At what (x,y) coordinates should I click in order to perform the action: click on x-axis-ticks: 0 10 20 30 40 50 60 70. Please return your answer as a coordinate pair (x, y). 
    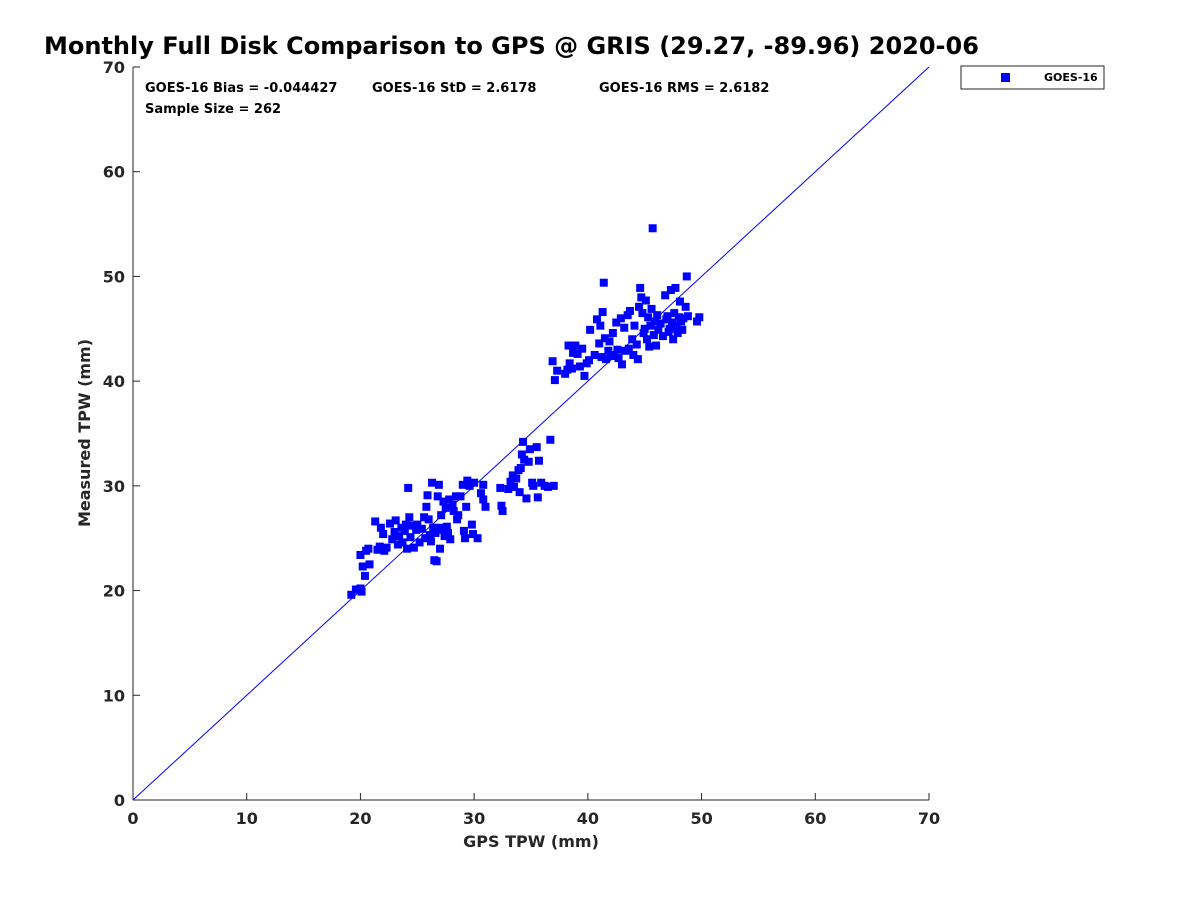
    Looking at the image, I should click on (533, 810).